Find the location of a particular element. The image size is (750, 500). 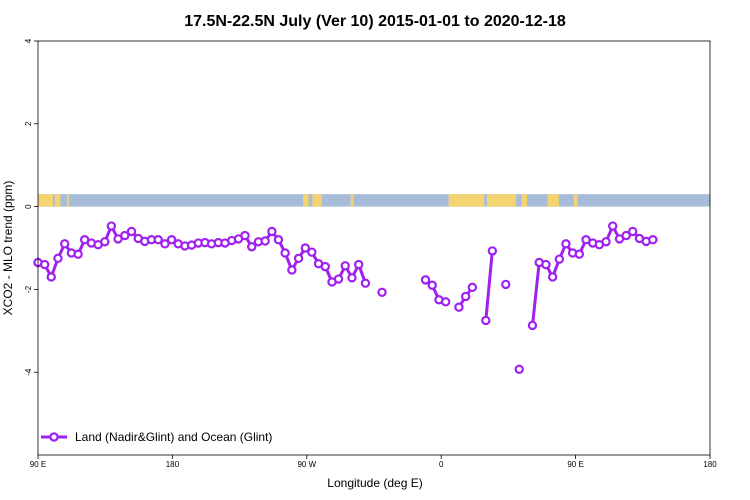

land-ocean-strip is located at coordinates (374, 200).